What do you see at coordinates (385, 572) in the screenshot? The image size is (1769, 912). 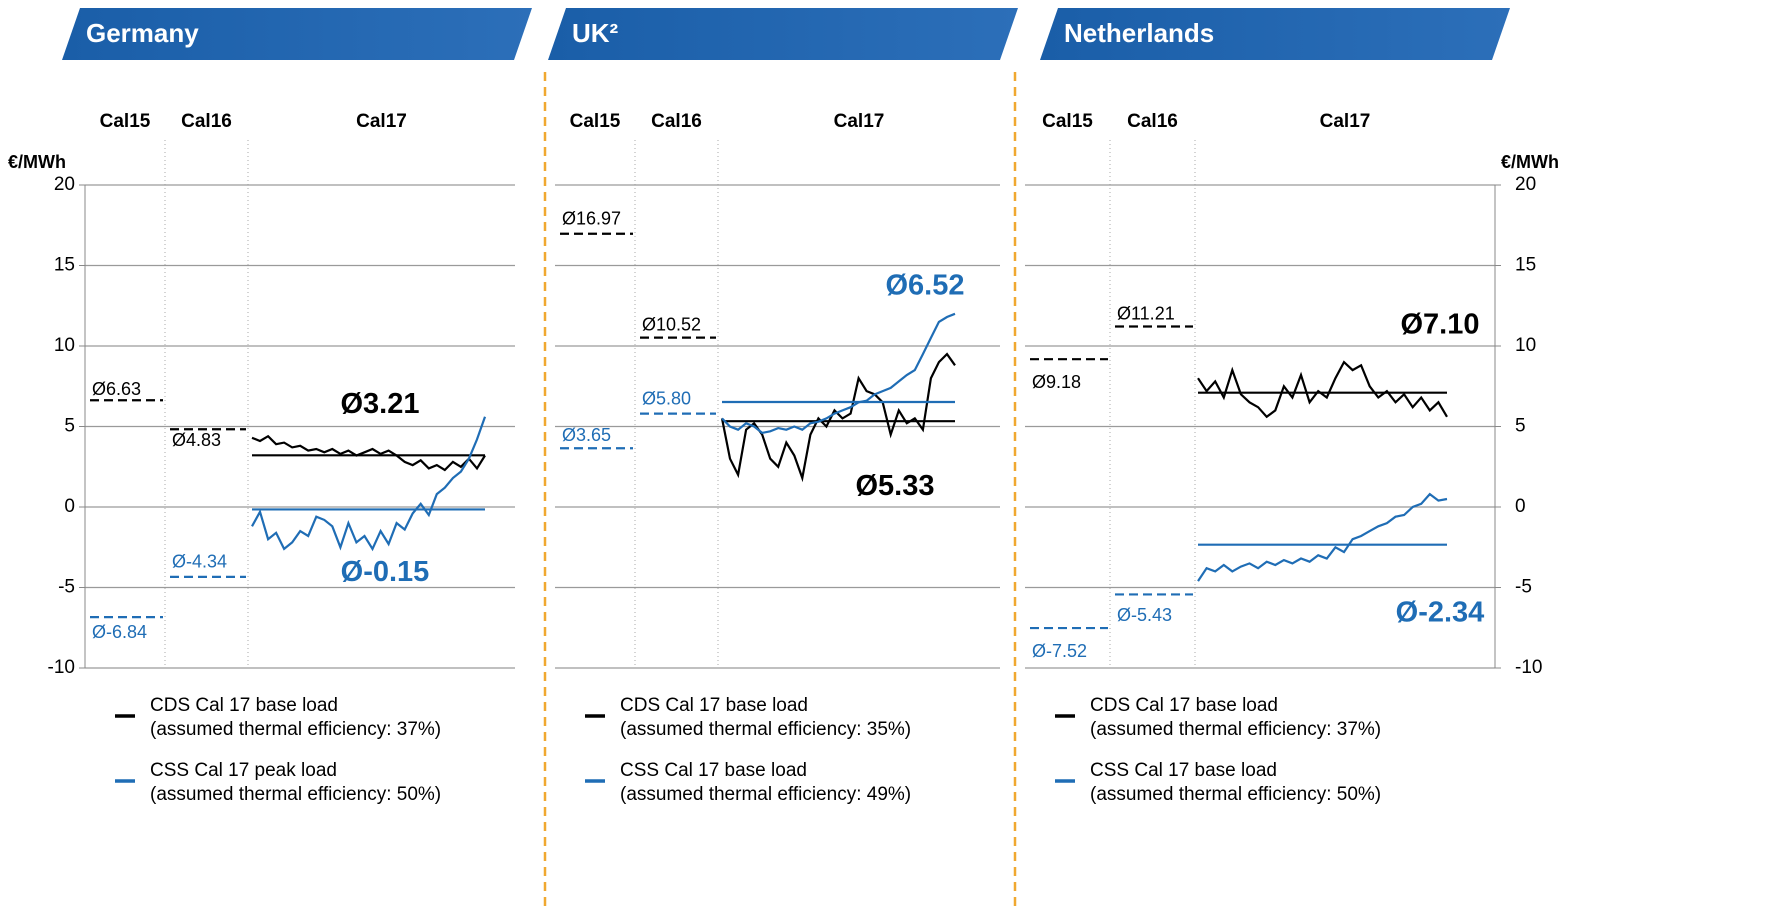 I see `average-label: Ø-0.15` at bounding box center [385, 572].